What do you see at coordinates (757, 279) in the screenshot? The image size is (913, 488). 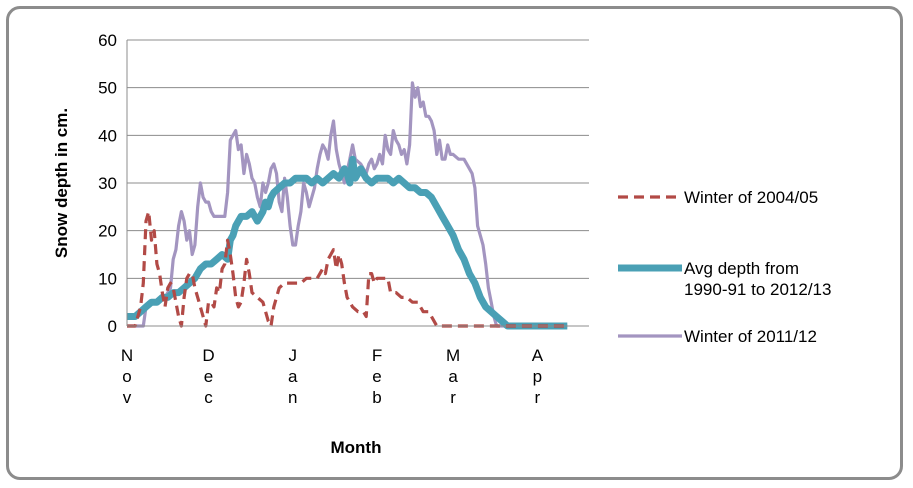 I see `legend-label: Avg depth from 1990-91 to 2012/13` at bounding box center [757, 279].